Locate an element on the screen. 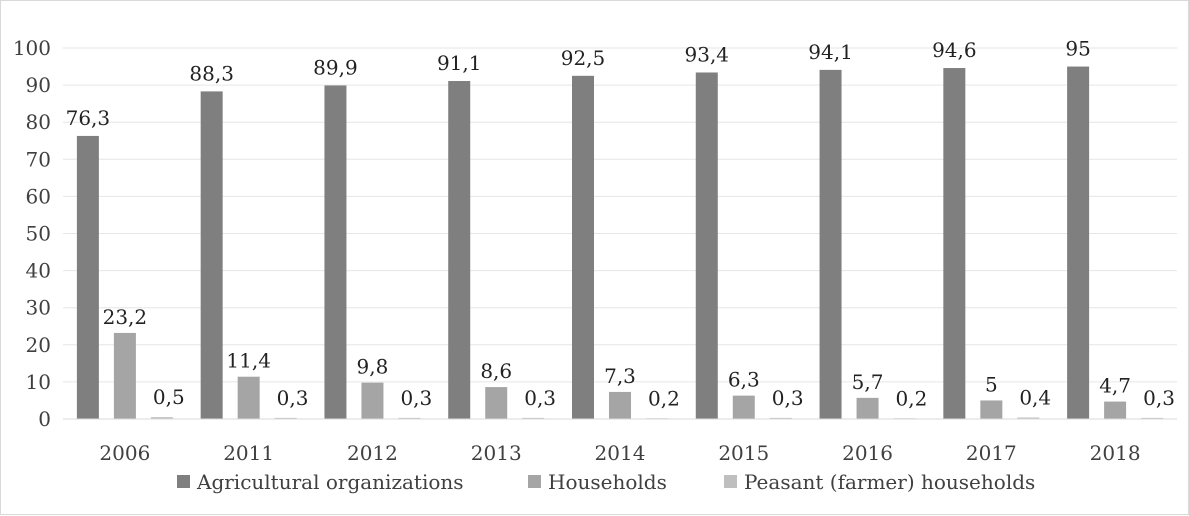 This screenshot has width=1189, height=516. bar-agricultural-organizations-2015 is located at coordinates (706, 246).